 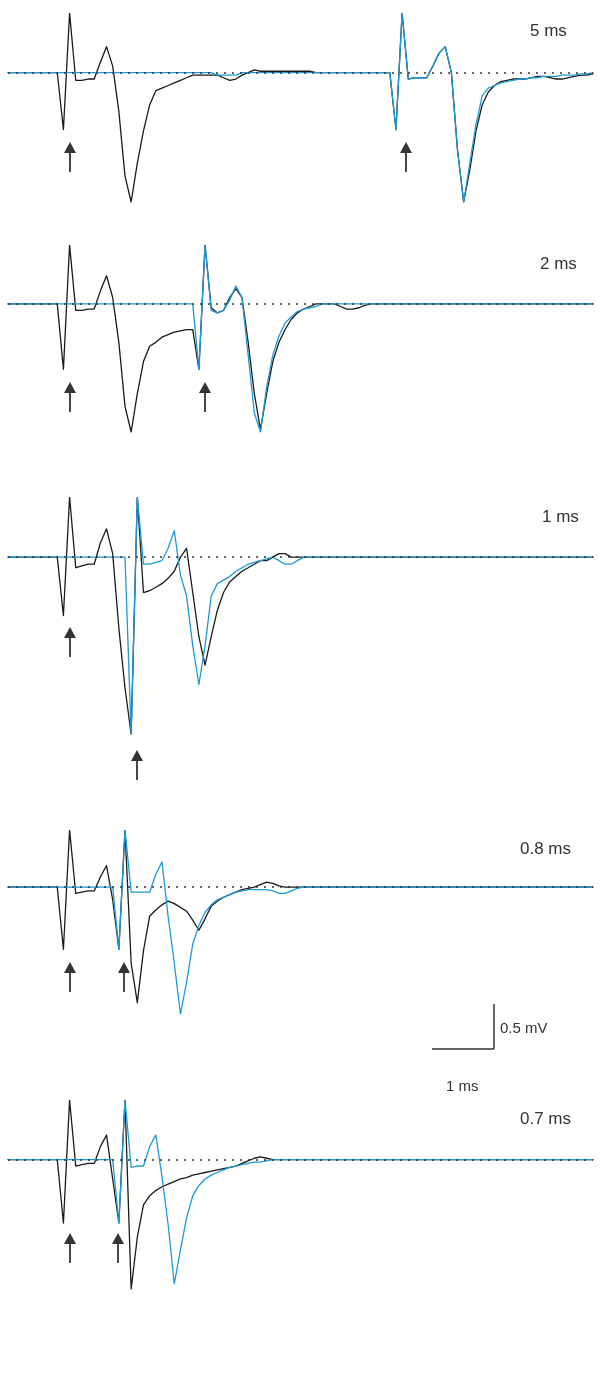 I want to click on annotation: 0.7 ms, so click(x=546, y=1118).